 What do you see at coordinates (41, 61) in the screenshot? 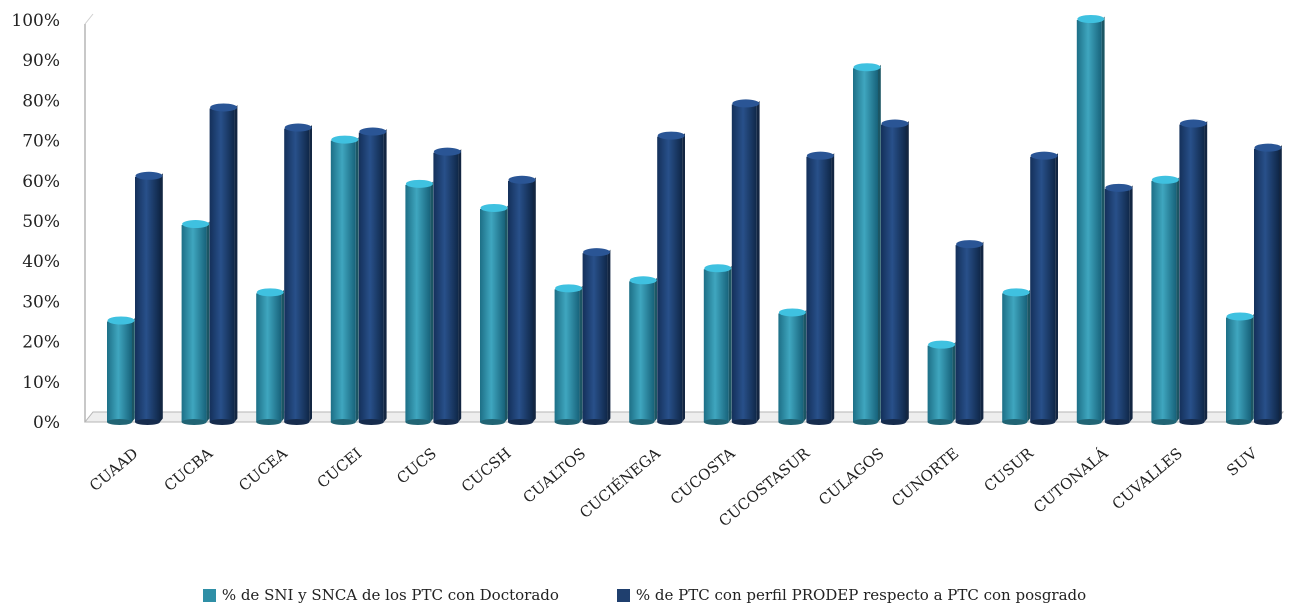
I see `y-tick-label: 90%` at bounding box center [41, 61].